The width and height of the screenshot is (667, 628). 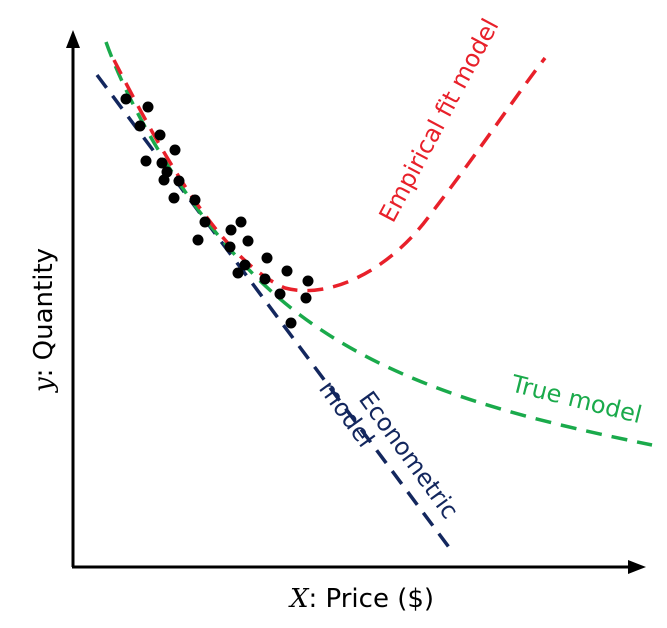 I want to click on y-axis-variable: y, so click(x=44, y=385).